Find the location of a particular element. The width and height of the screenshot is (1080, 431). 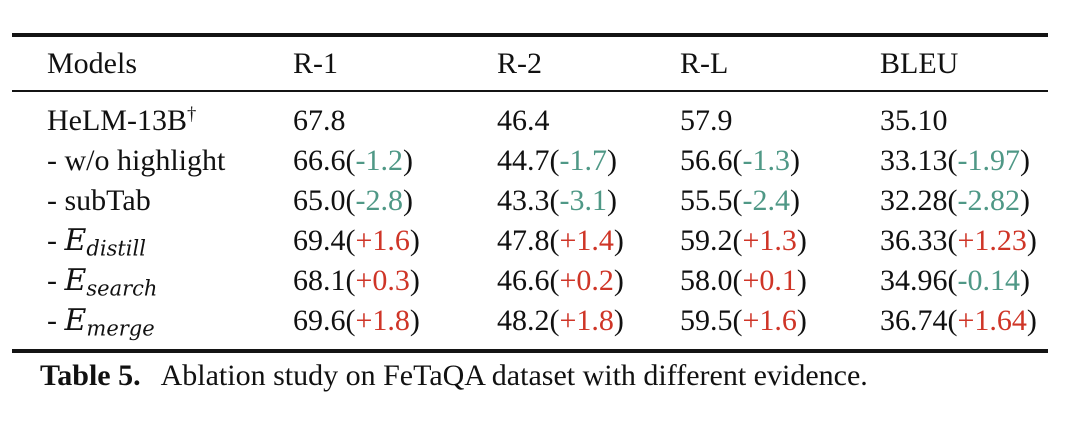

delta-value: -2.82 is located at coordinates (989, 200).